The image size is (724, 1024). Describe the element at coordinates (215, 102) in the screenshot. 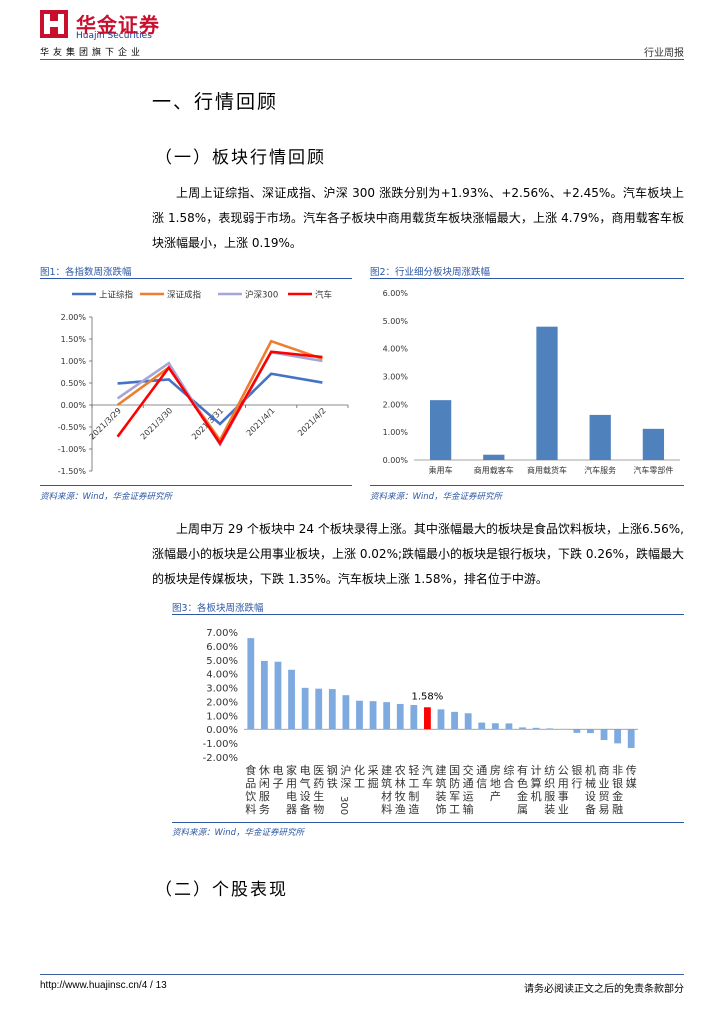

I see `section-title: 一、行情回顾` at that location.